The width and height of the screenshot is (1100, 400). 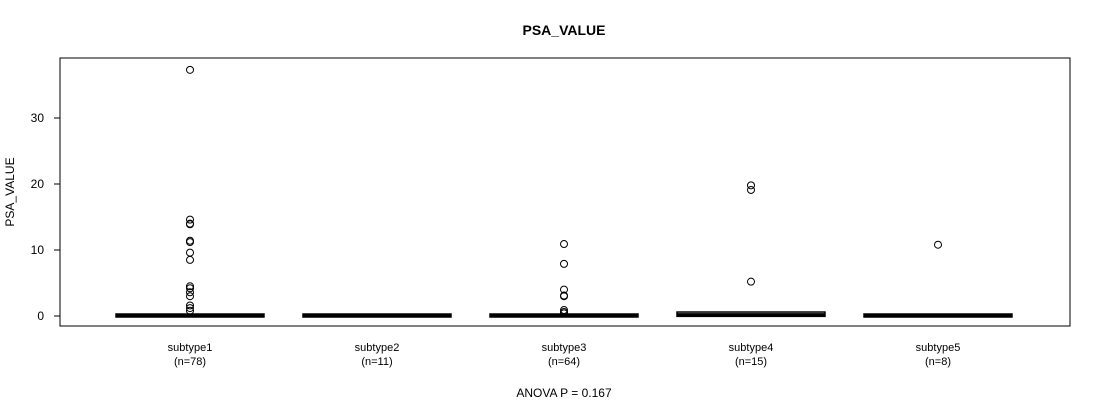 What do you see at coordinates (190, 362) in the screenshot?
I see `x-tick-count: (n=78)` at bounding box center [190, 362].